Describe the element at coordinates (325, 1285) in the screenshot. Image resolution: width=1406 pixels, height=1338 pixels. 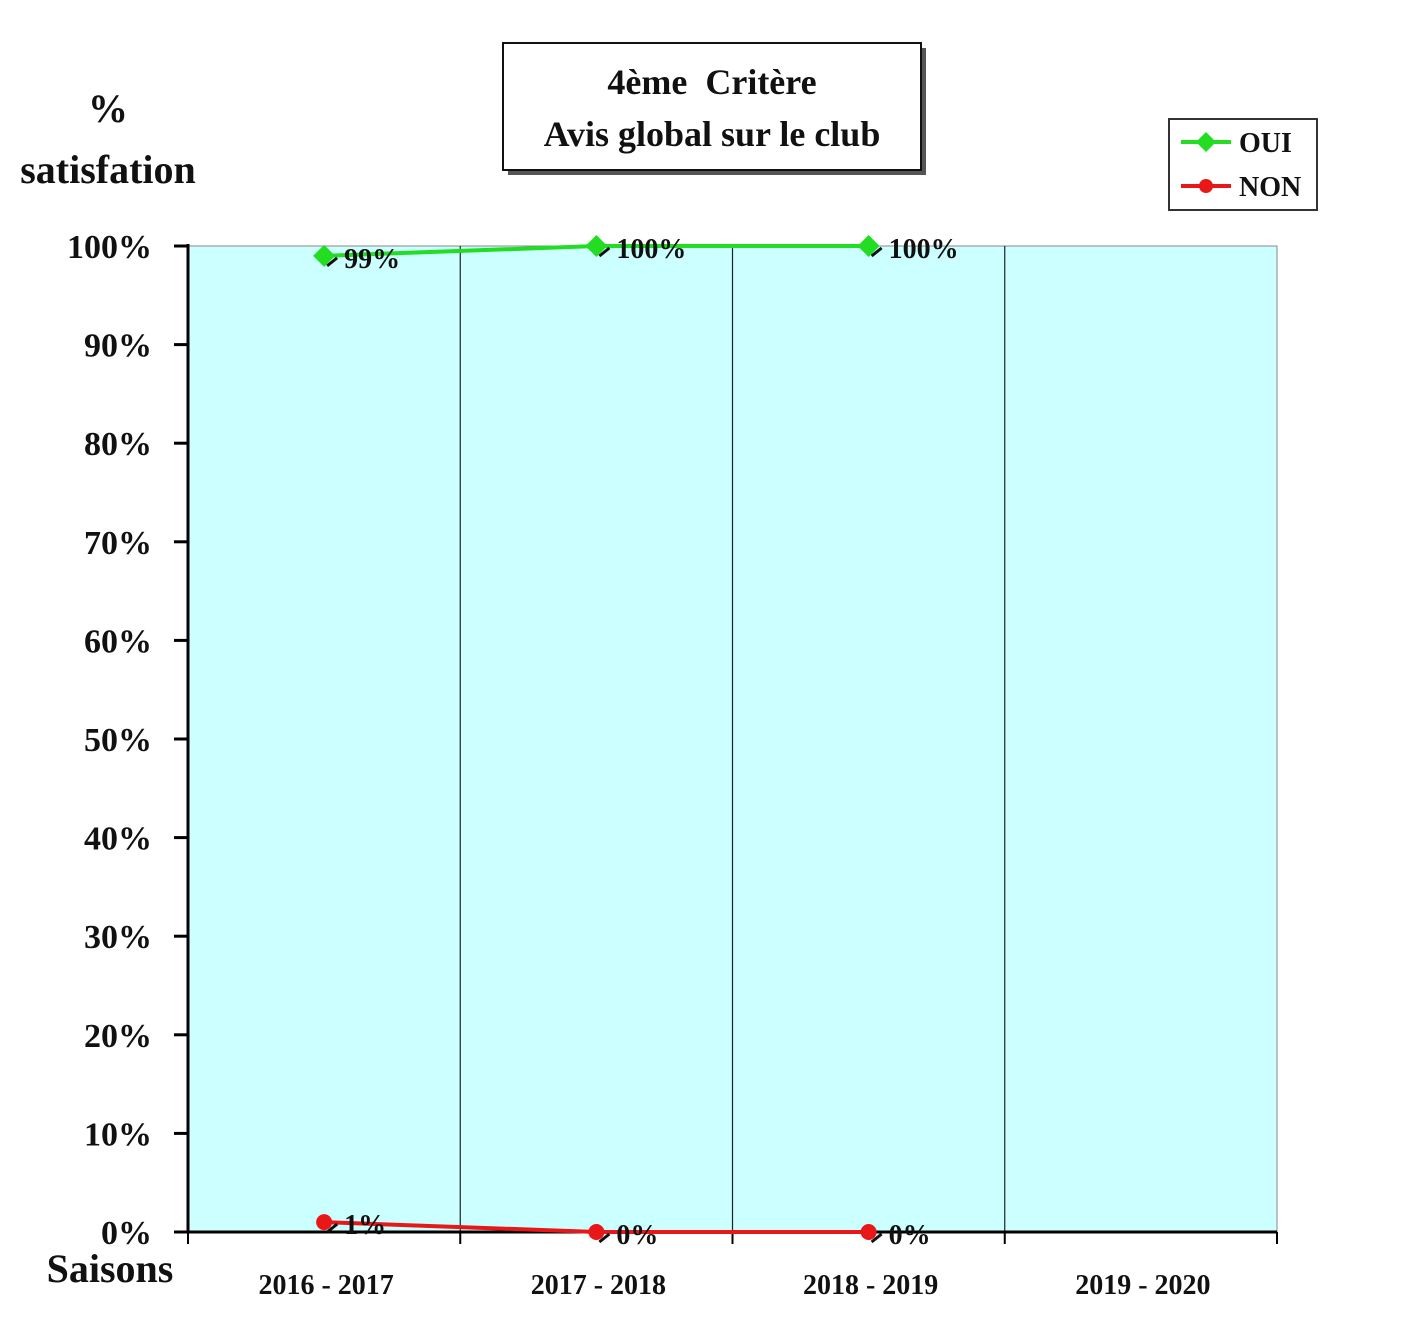
I see `x-category-label: 2016 - 2017` at that location.